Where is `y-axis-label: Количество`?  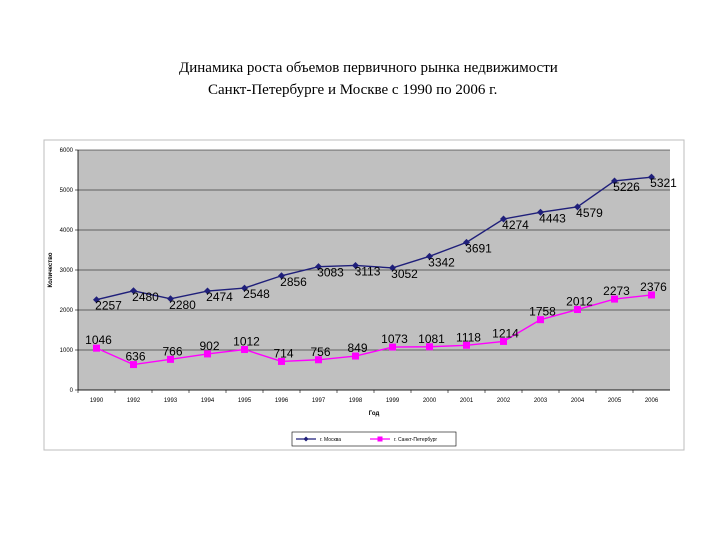 y-axis-label: Количество is located at coordinates (51, 269).